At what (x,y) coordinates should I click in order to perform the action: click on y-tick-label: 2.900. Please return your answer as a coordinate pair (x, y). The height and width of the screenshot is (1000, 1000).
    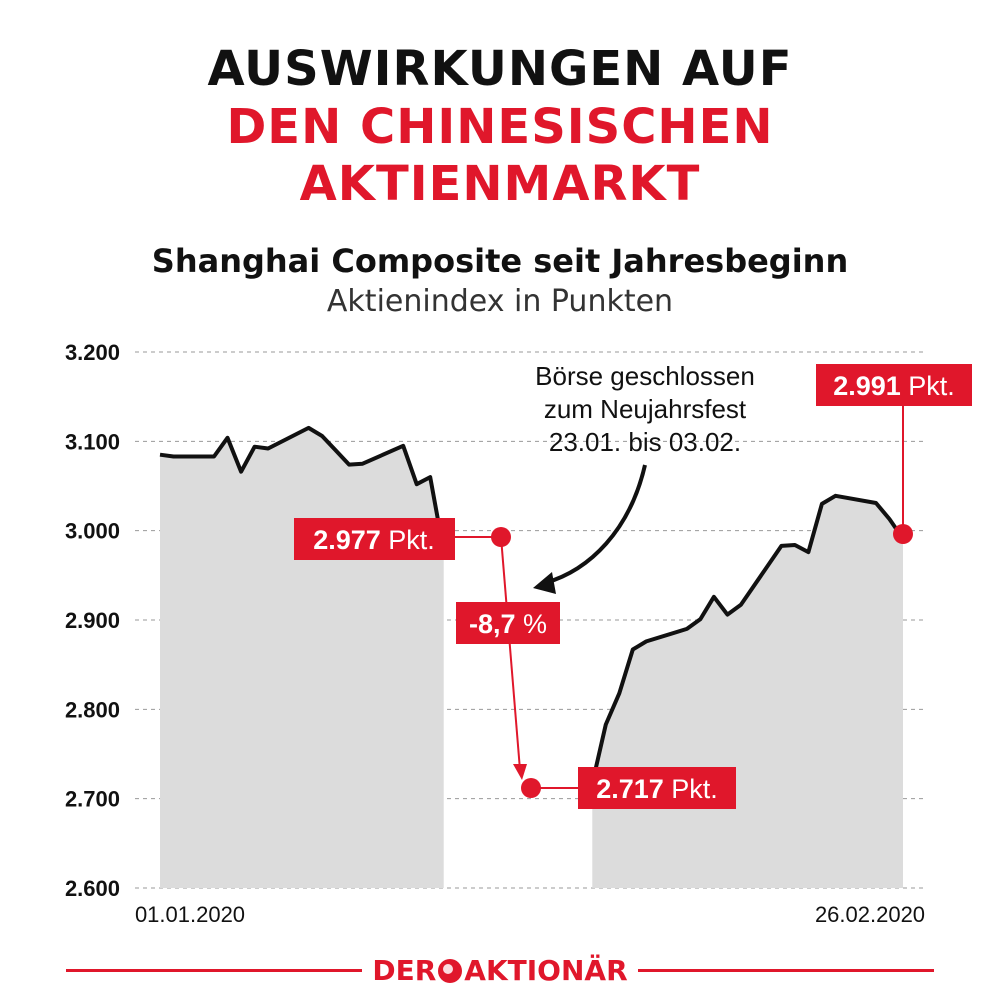
    Looking at the image, I should click on (92, 620).